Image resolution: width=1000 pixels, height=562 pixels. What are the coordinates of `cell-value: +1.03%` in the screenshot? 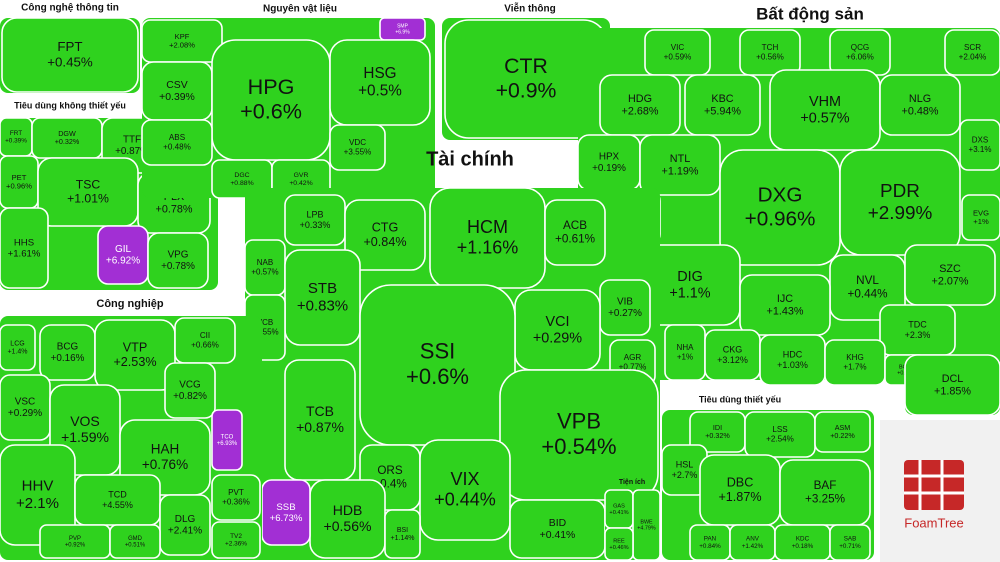 It's located at (792, 365).